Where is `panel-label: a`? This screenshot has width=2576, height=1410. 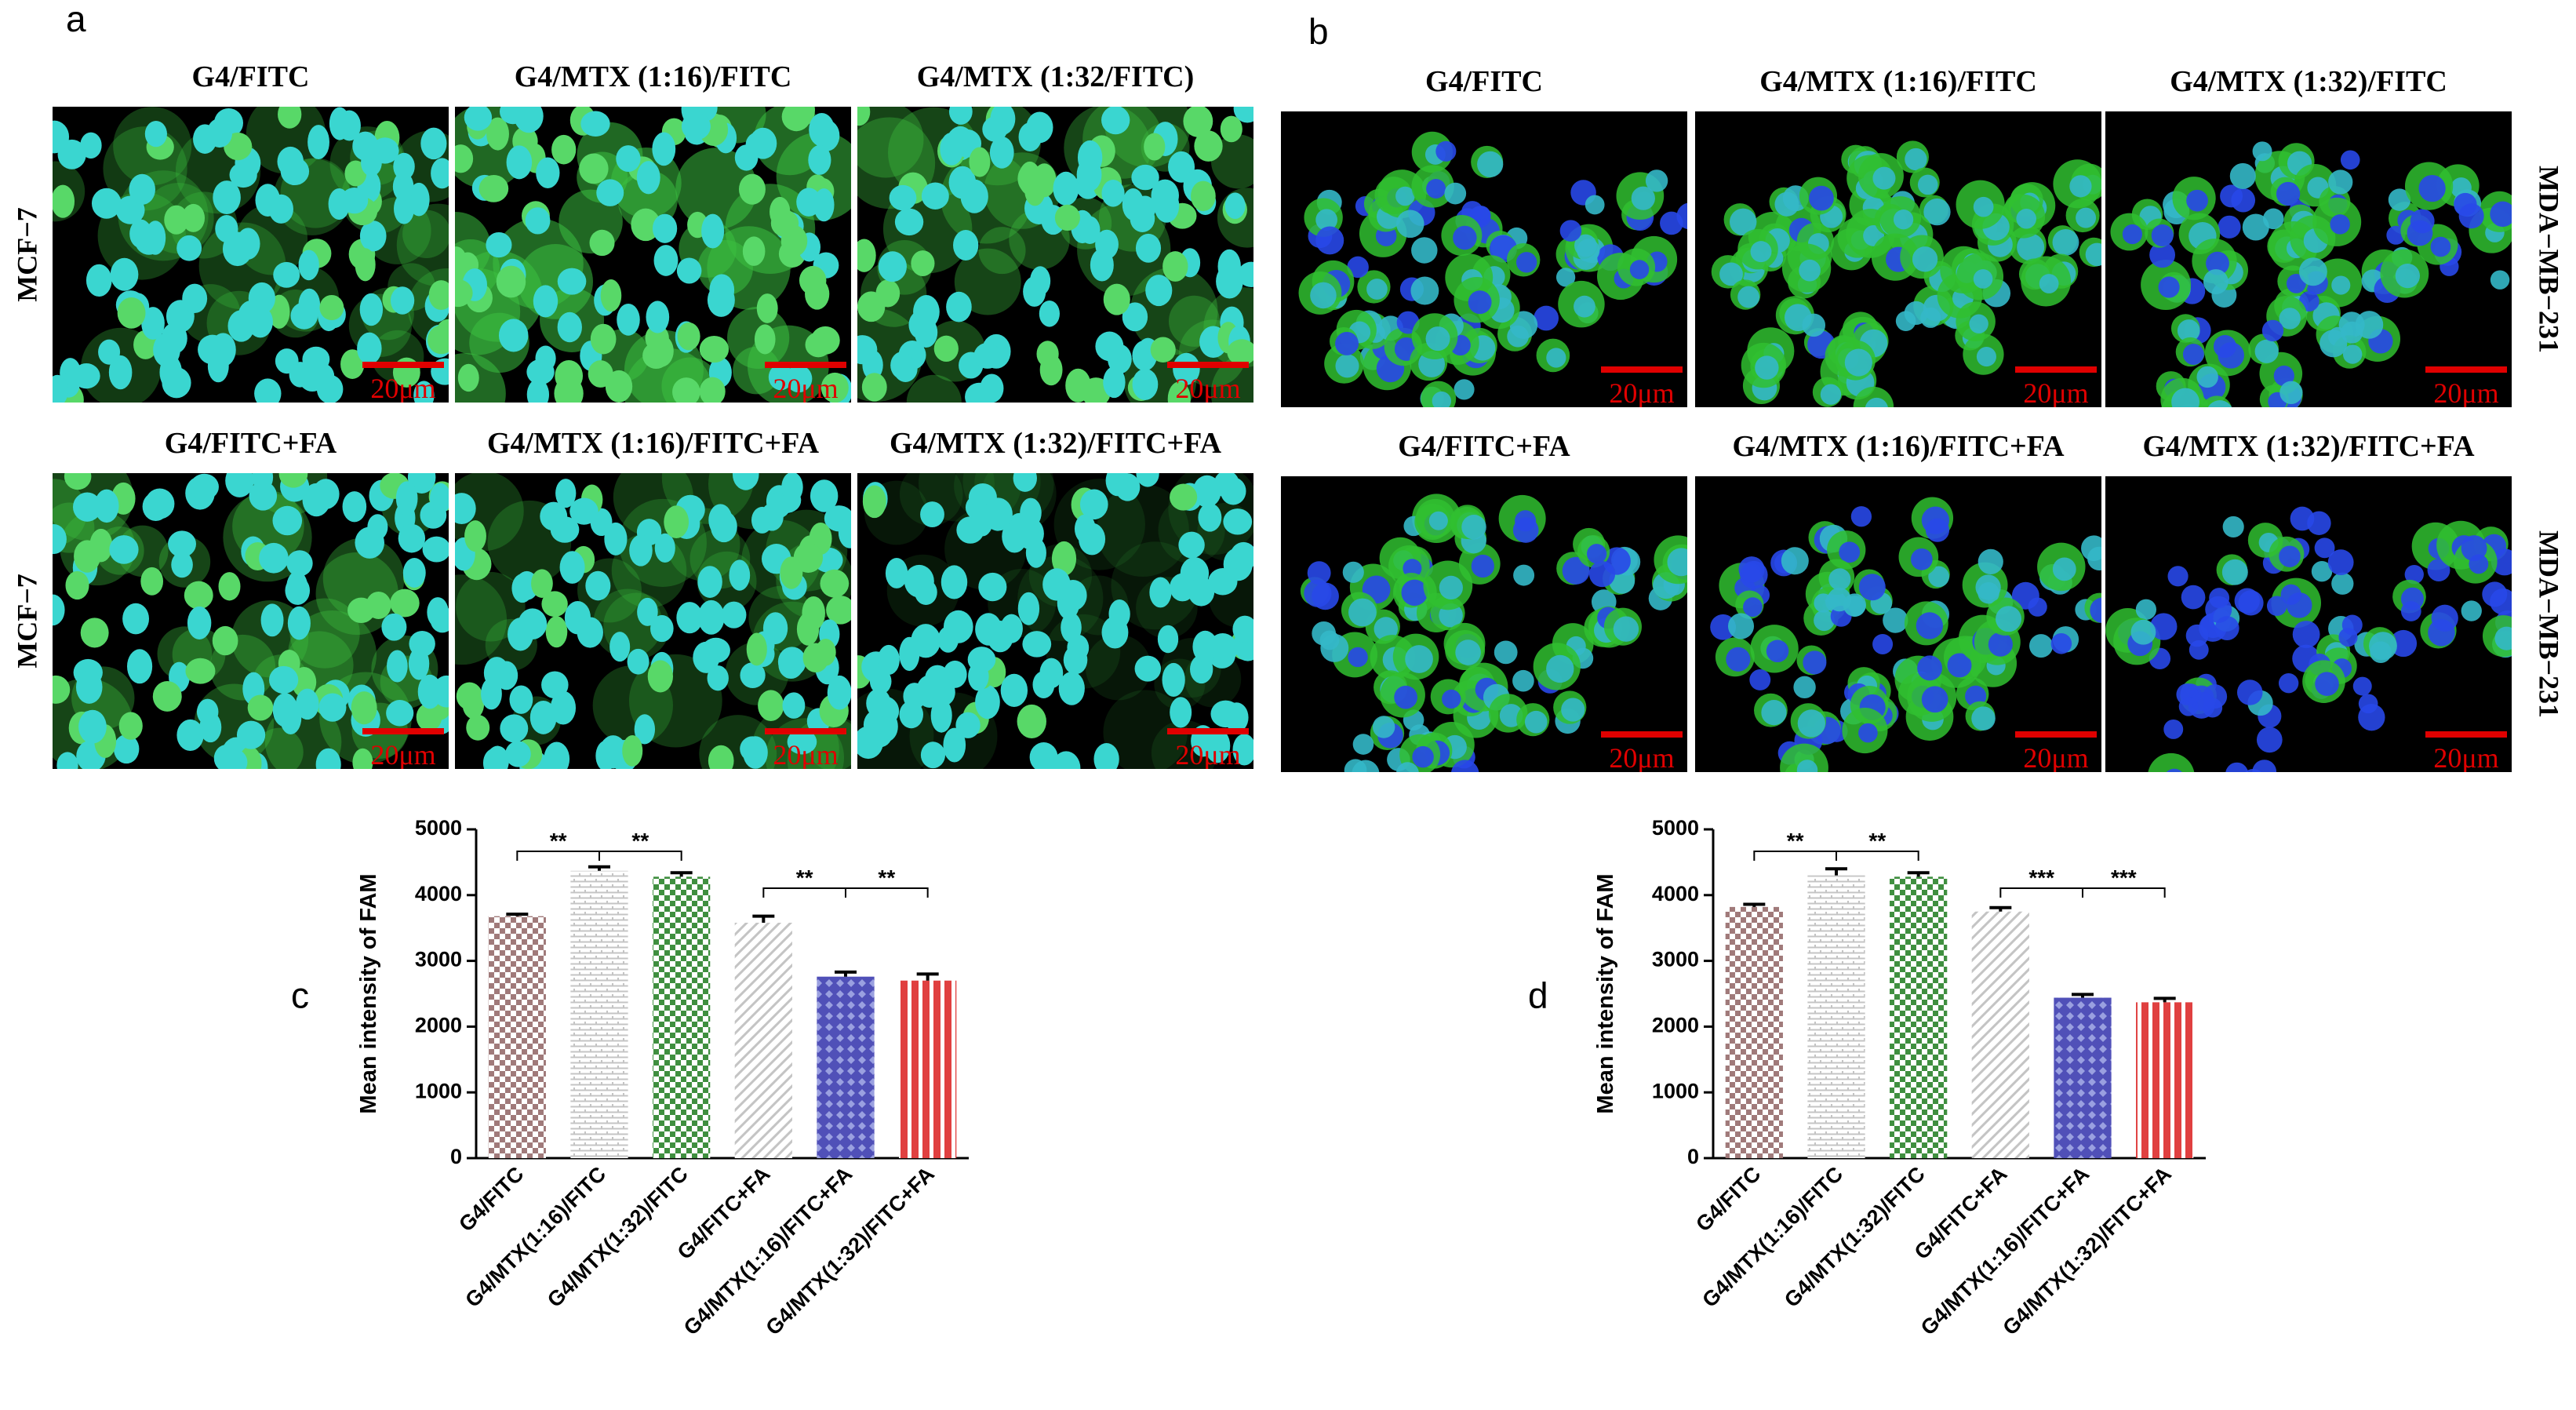
panel-label: a is located at coordinates (76, 19).